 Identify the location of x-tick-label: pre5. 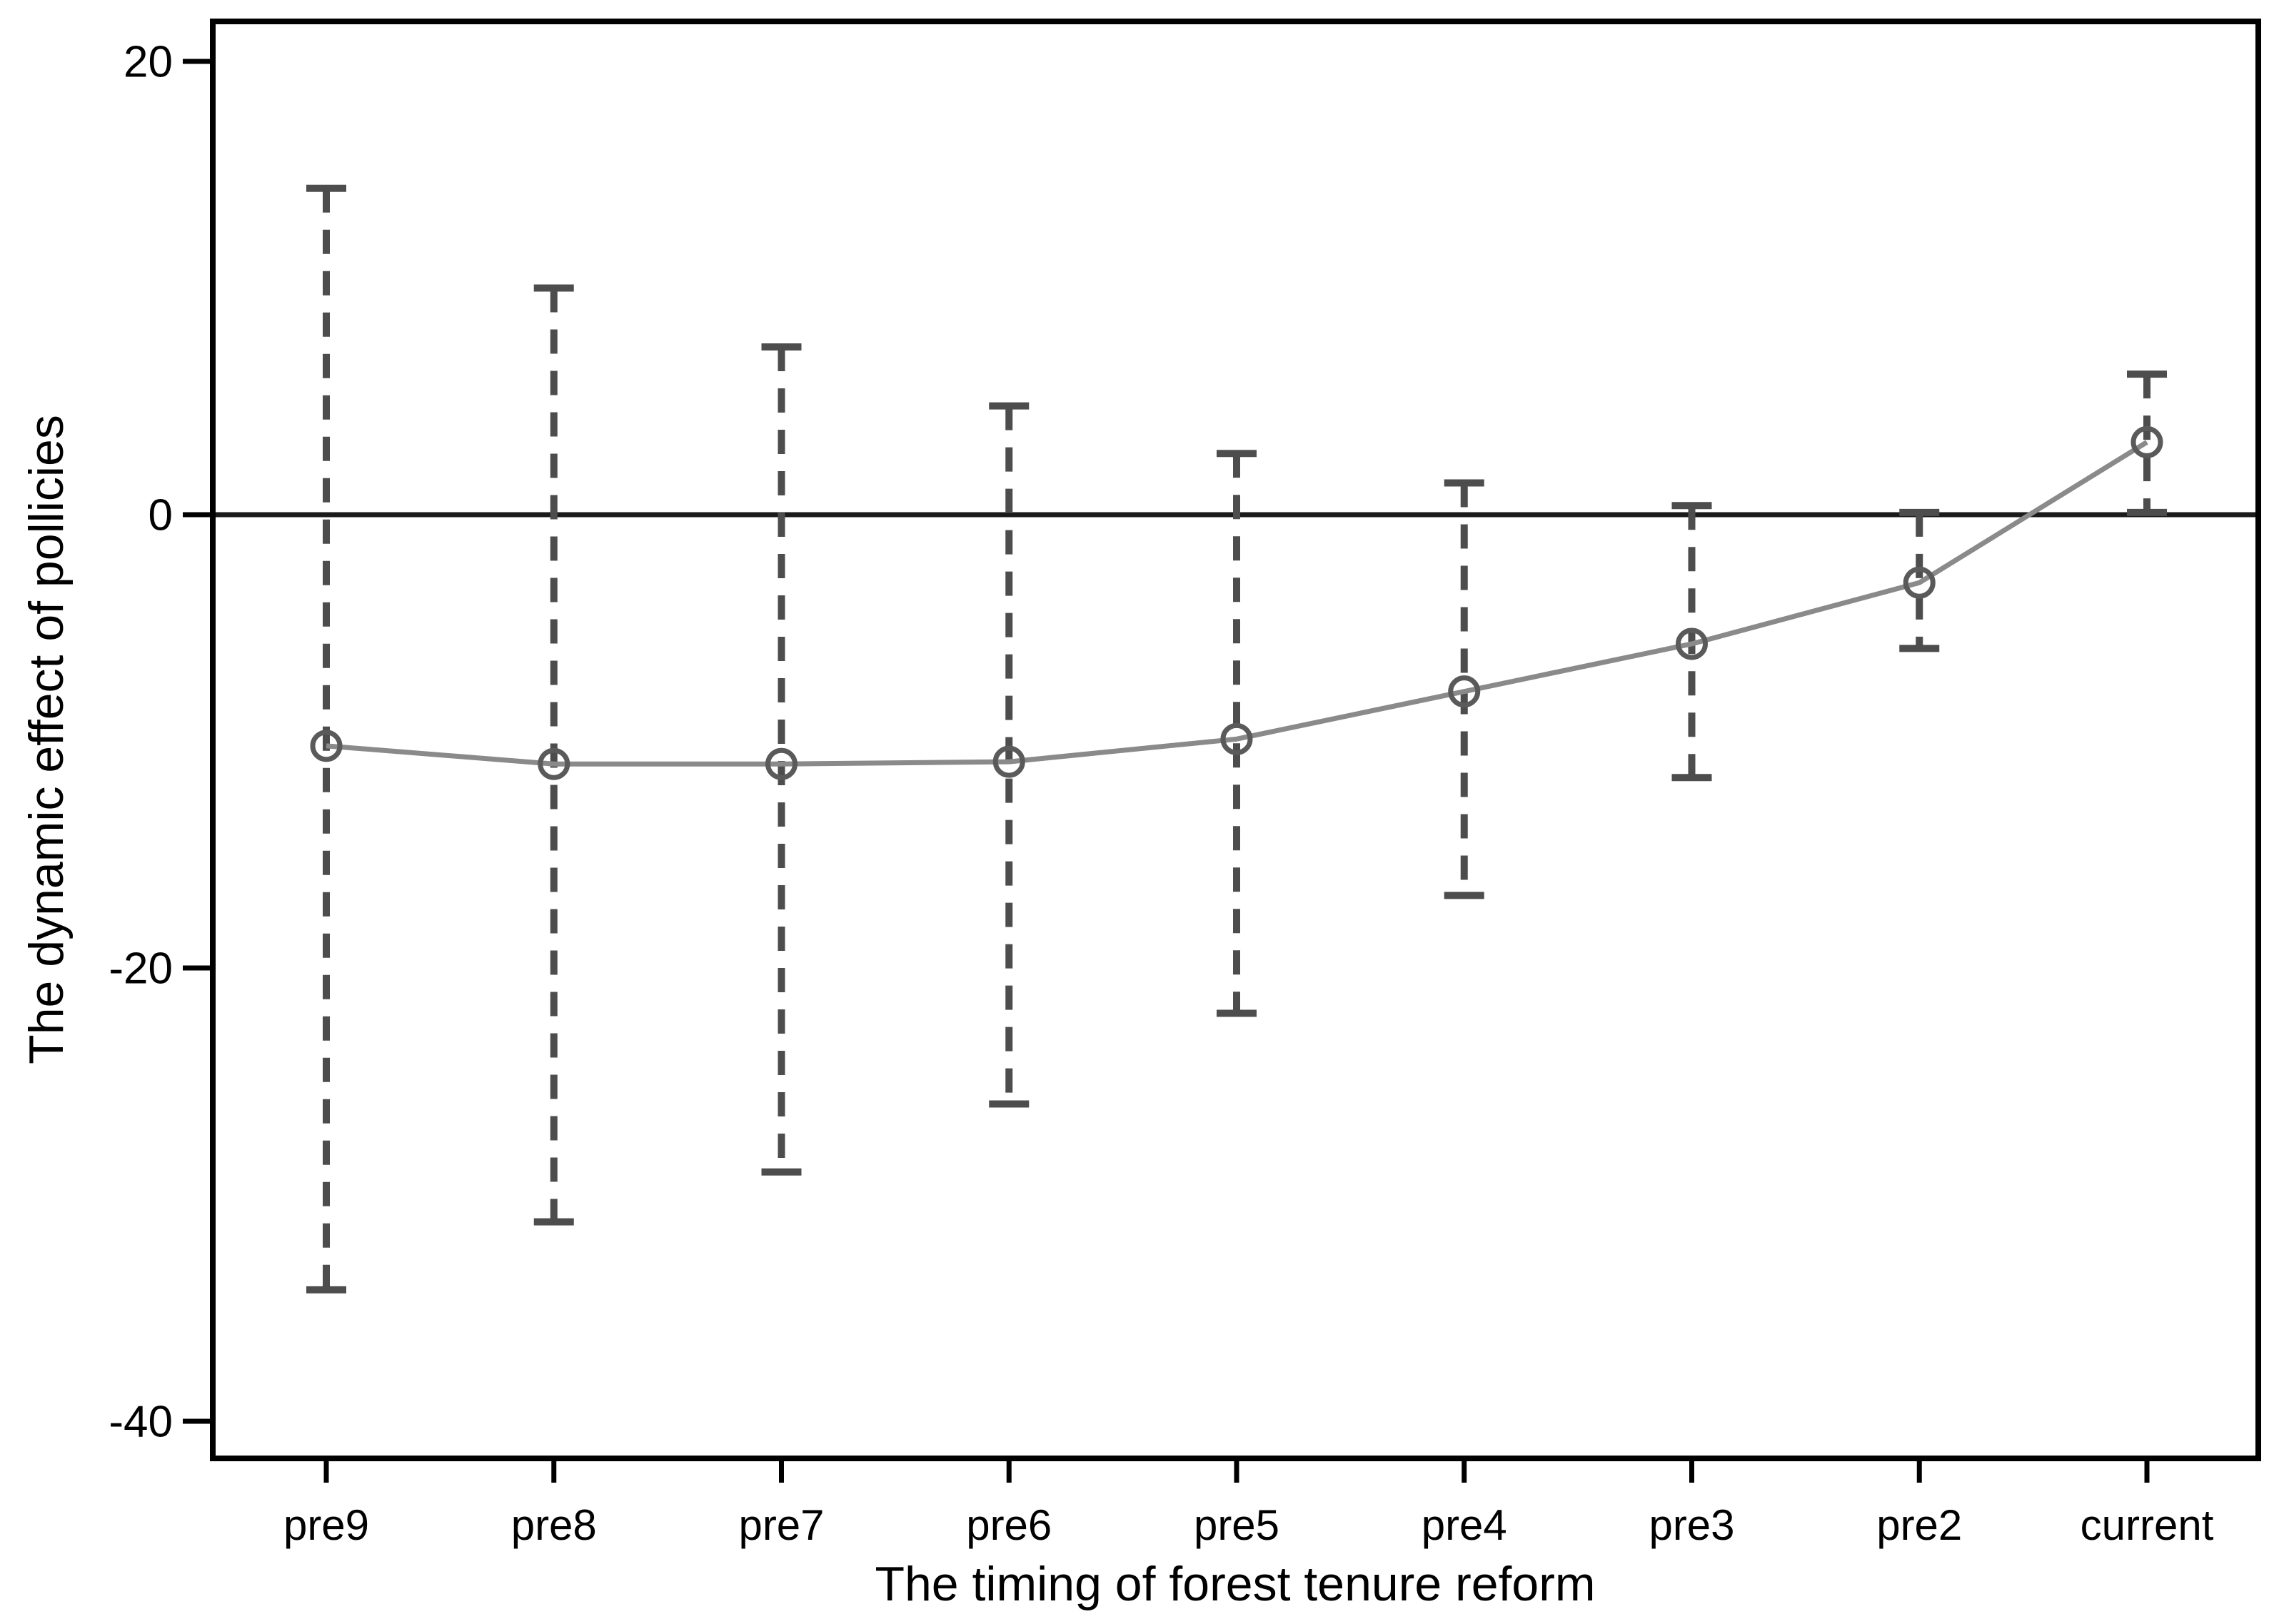
(1236, 1525).